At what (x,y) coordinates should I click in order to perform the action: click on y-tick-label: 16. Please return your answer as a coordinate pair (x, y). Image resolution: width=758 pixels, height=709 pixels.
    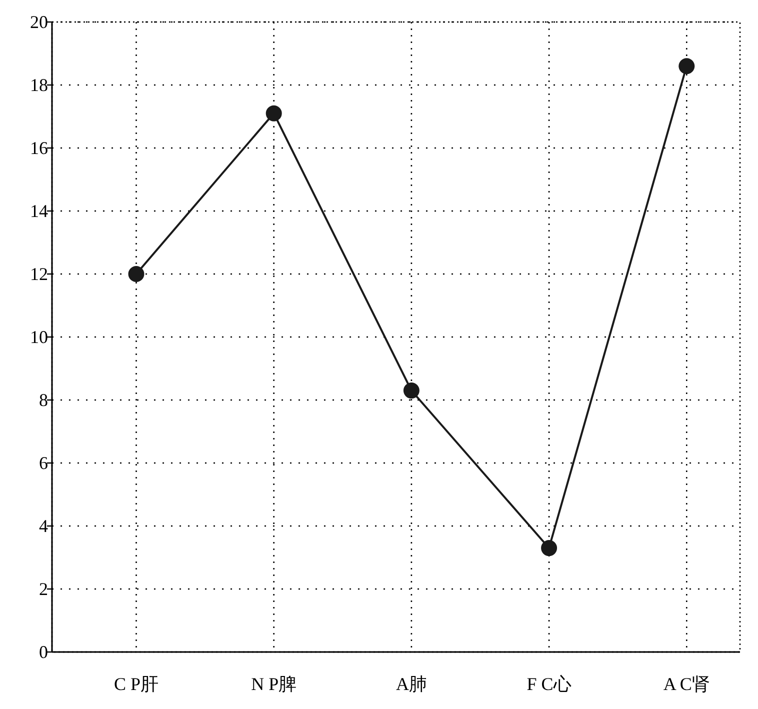
    Looking at the image, I should click on (39, 148).